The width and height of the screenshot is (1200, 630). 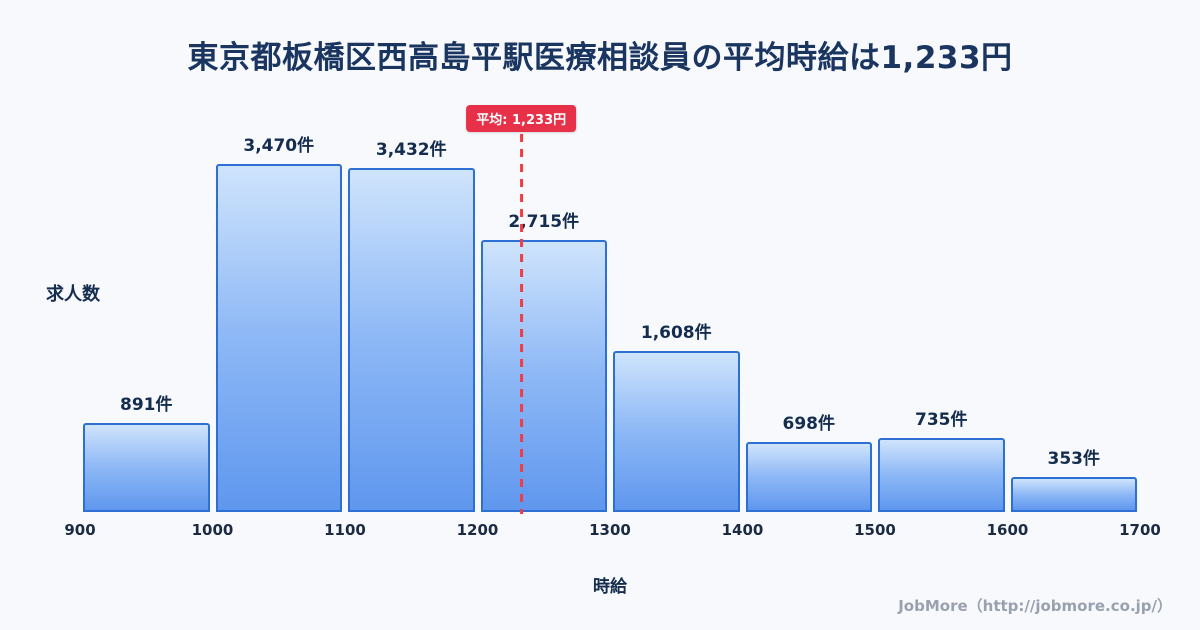 What do you see at coordinates (411, 150) in the screenshot?
I see `bar-value-label: 3,432件` at bounding box center [411, 150].